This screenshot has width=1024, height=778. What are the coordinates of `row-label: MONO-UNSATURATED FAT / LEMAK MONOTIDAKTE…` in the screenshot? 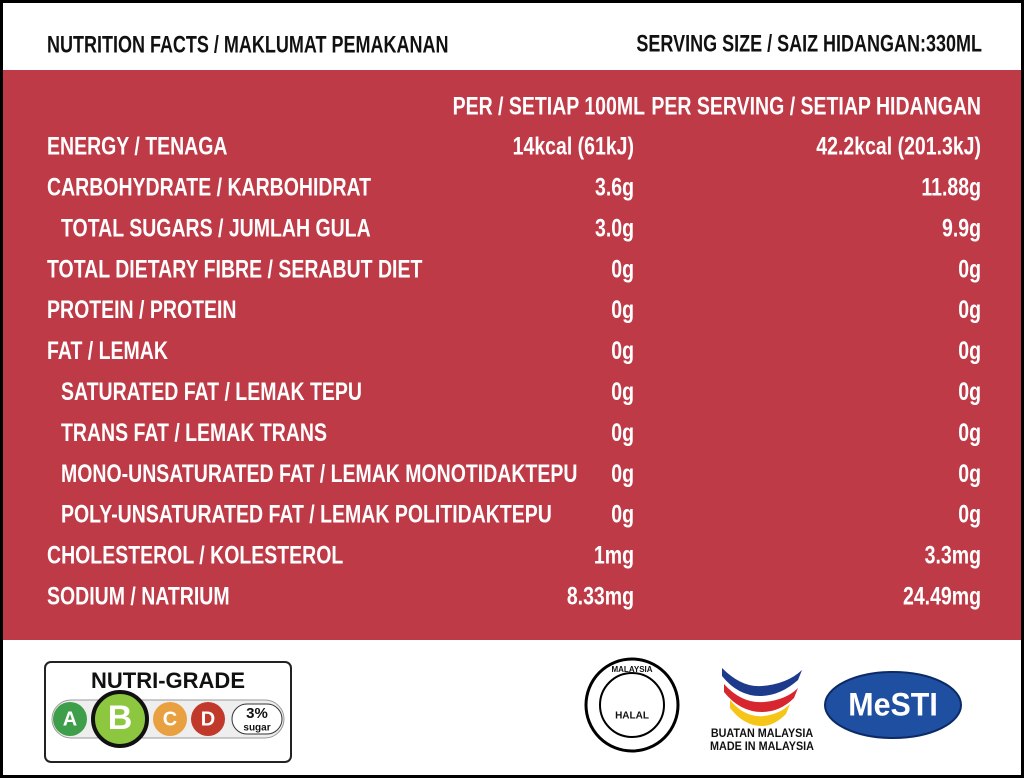 It's located at (319, 474).